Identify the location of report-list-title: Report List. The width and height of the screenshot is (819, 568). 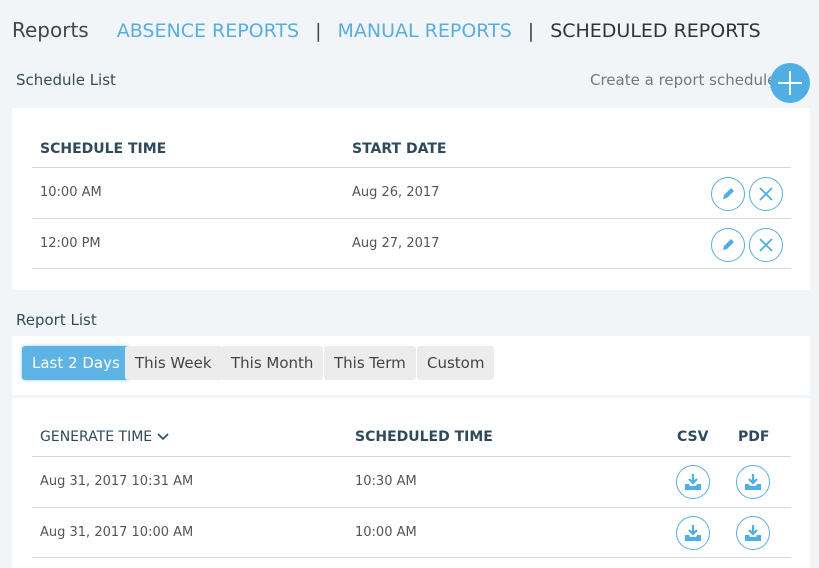
(56, 320).